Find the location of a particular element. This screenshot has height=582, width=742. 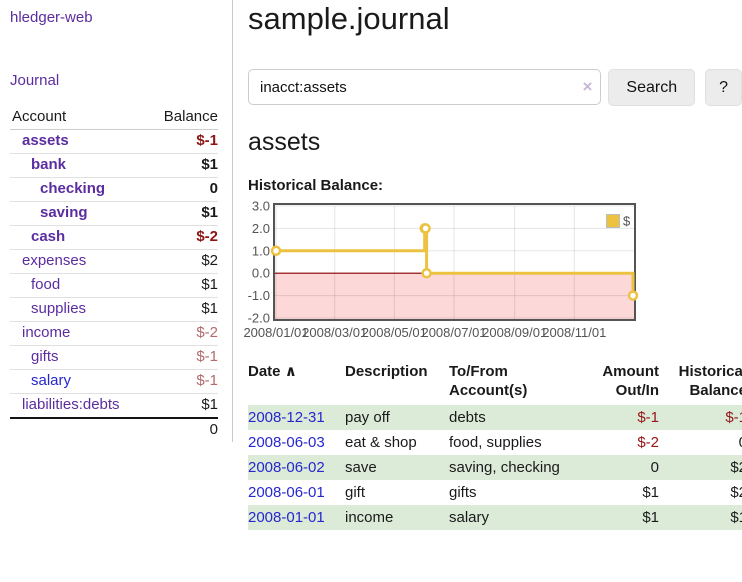

search-input-wrap: × is located at coordinates (425, 87).